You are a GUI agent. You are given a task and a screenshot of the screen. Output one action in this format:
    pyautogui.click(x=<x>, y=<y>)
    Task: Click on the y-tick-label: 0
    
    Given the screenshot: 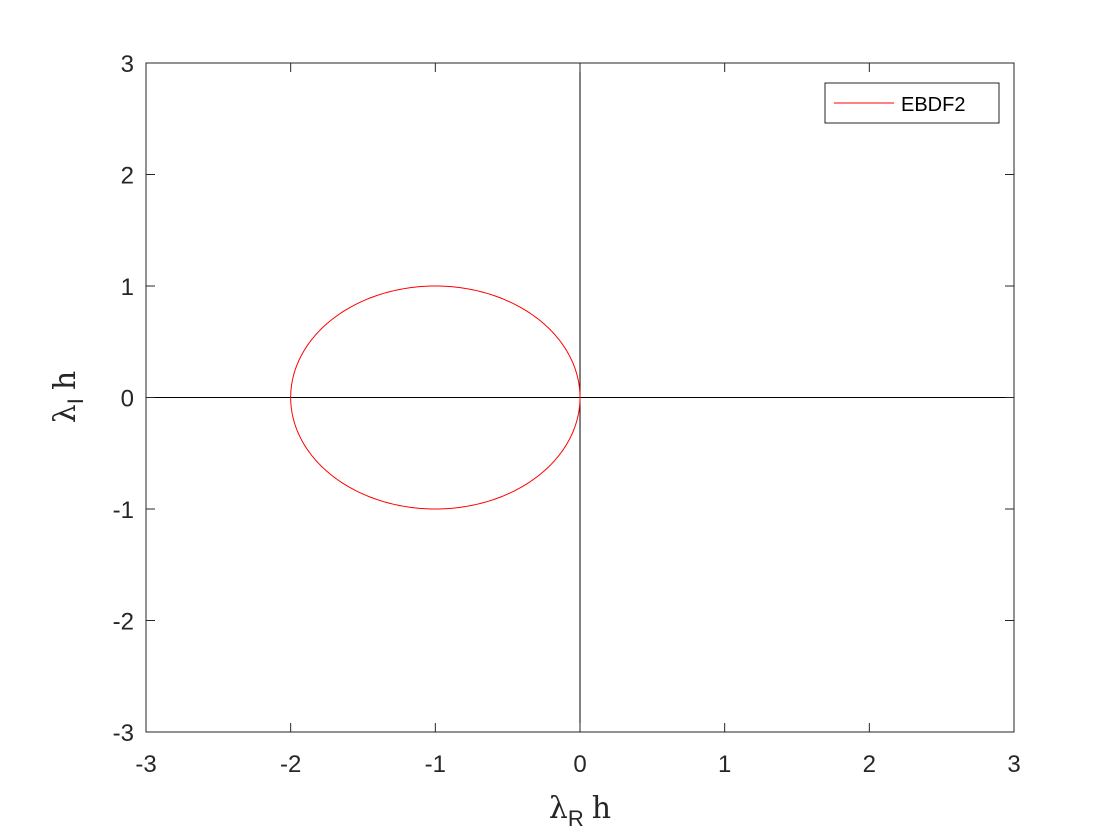 What is the action you would take?
    pyautogui.click(x=127, y=399)
    